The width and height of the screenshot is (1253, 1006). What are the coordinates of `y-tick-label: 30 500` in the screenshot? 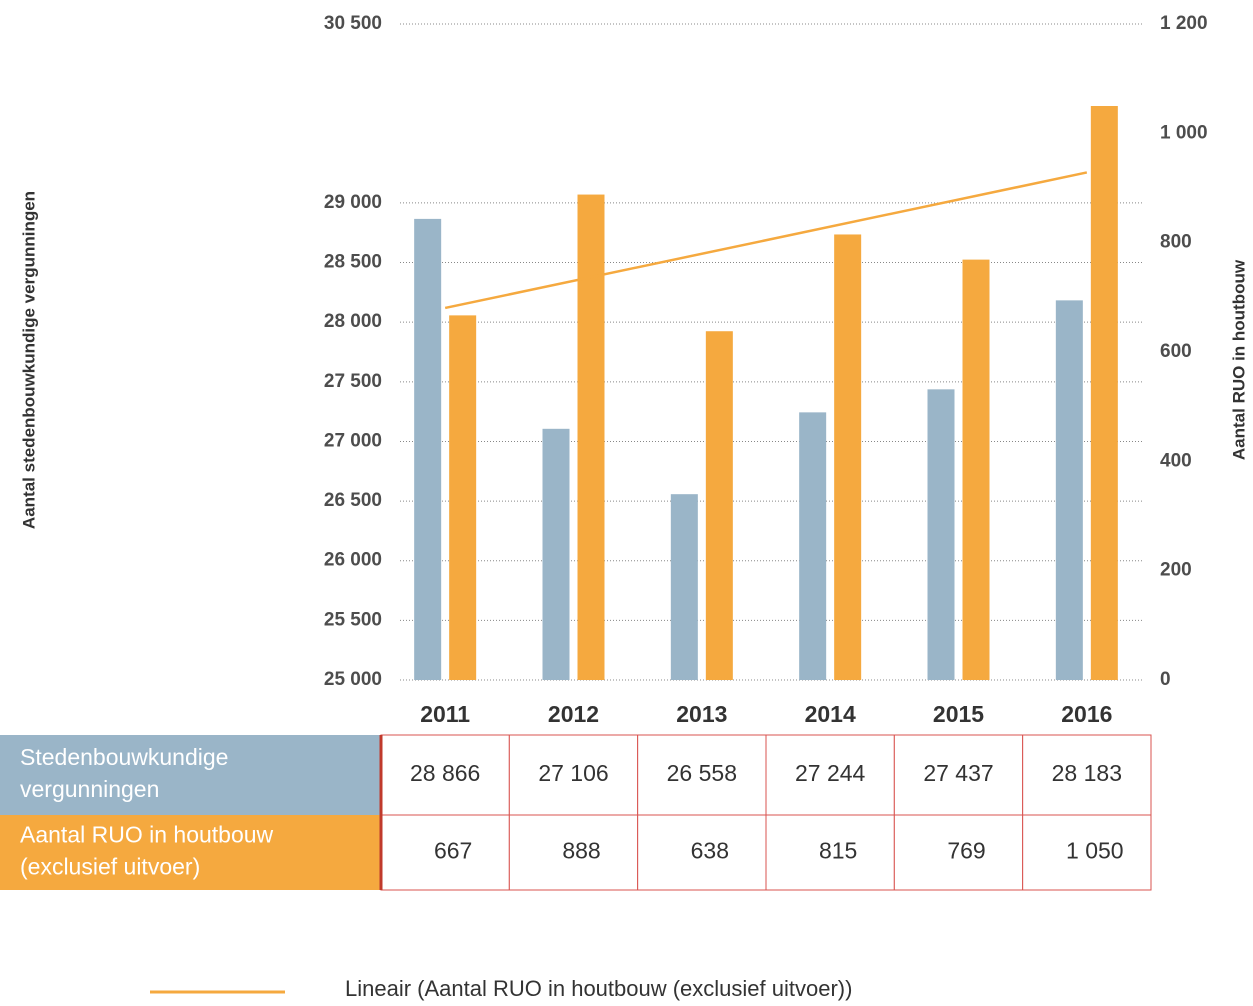 It's located at (353, 23).